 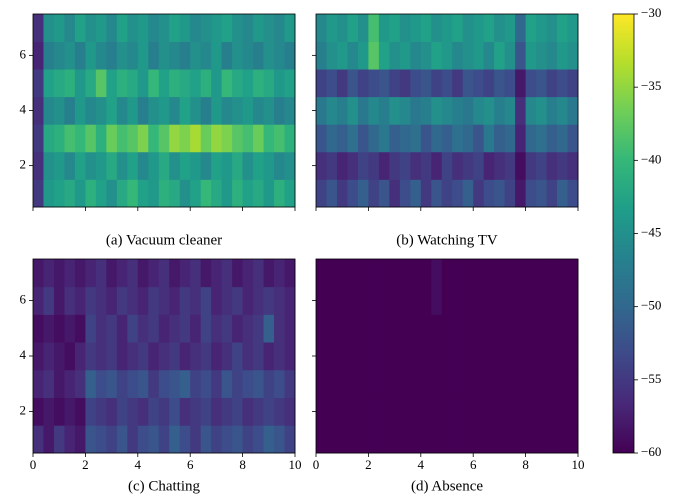 What do you see at coordinates (447, 240) in the screenshot?
I see `panel-caption: (b) Watching TV` at bounding box center [447, 240].